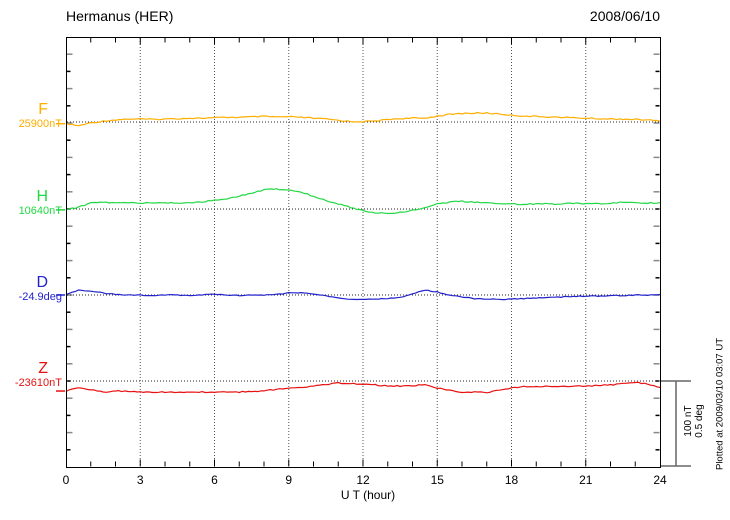 The width and height of the screenshot is (730, 520). I want to click on amplitude-scale-bracket, so click(676, 423).